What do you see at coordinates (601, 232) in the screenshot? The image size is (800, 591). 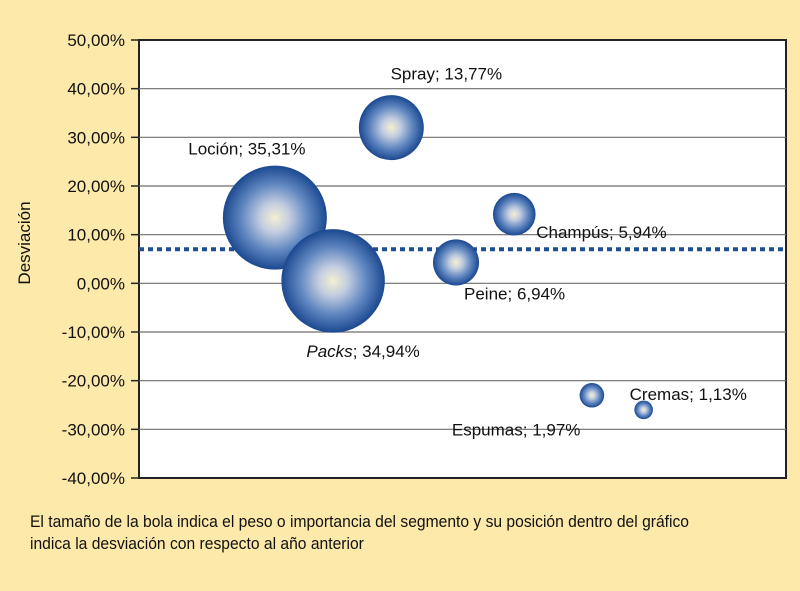 I see `bubble-label-champús: Champús; 5,94%` at bounding box center [601, 232].